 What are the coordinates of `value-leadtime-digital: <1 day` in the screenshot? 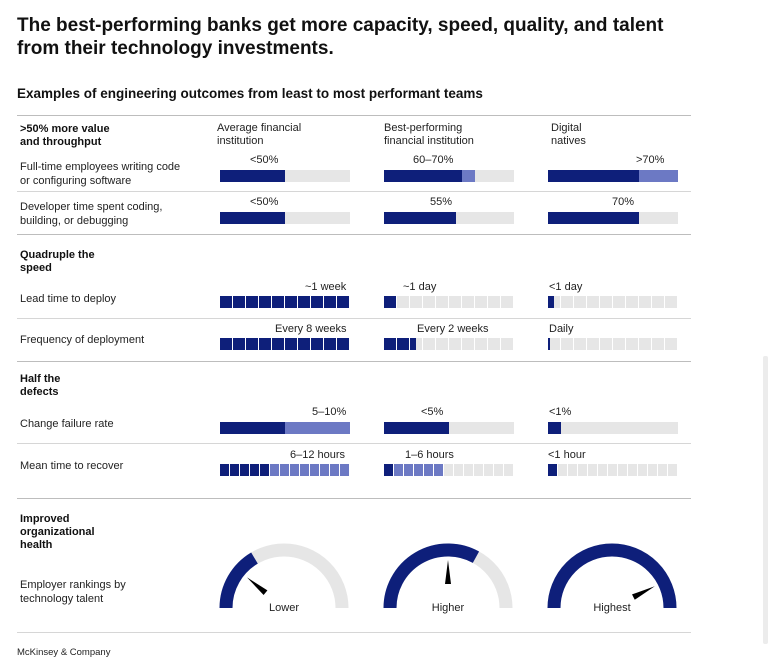 It's located at (566, 287).